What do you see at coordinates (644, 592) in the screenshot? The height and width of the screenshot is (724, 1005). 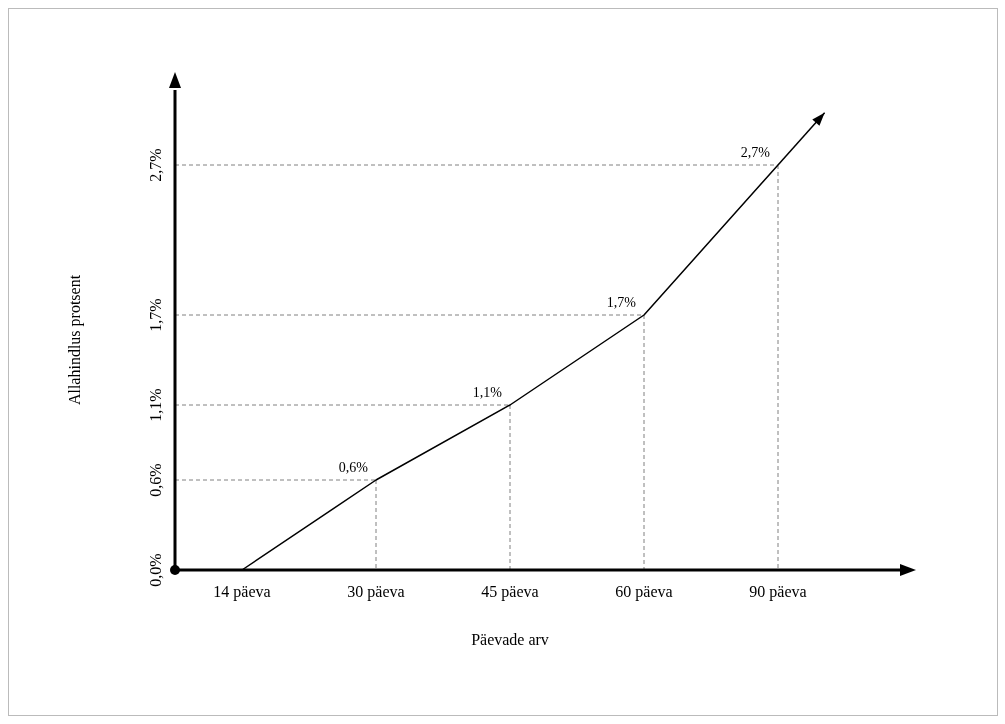 I see `x-tick-label: 60 päeva` at bounding box center [644, 592].